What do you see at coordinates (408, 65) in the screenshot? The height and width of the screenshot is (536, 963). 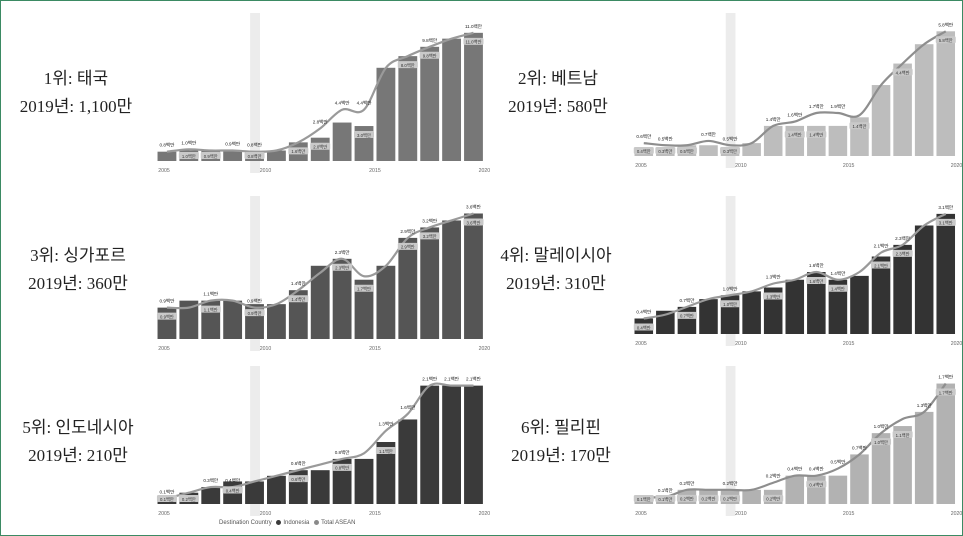 I see `bar-data-label: 8.0백만` at bounding box center [408, 65].